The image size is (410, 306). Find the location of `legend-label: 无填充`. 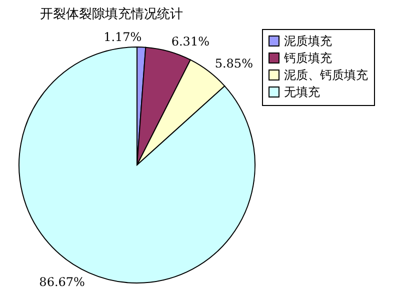

legend-label: 无填充 is located at coordinates (302, 92).